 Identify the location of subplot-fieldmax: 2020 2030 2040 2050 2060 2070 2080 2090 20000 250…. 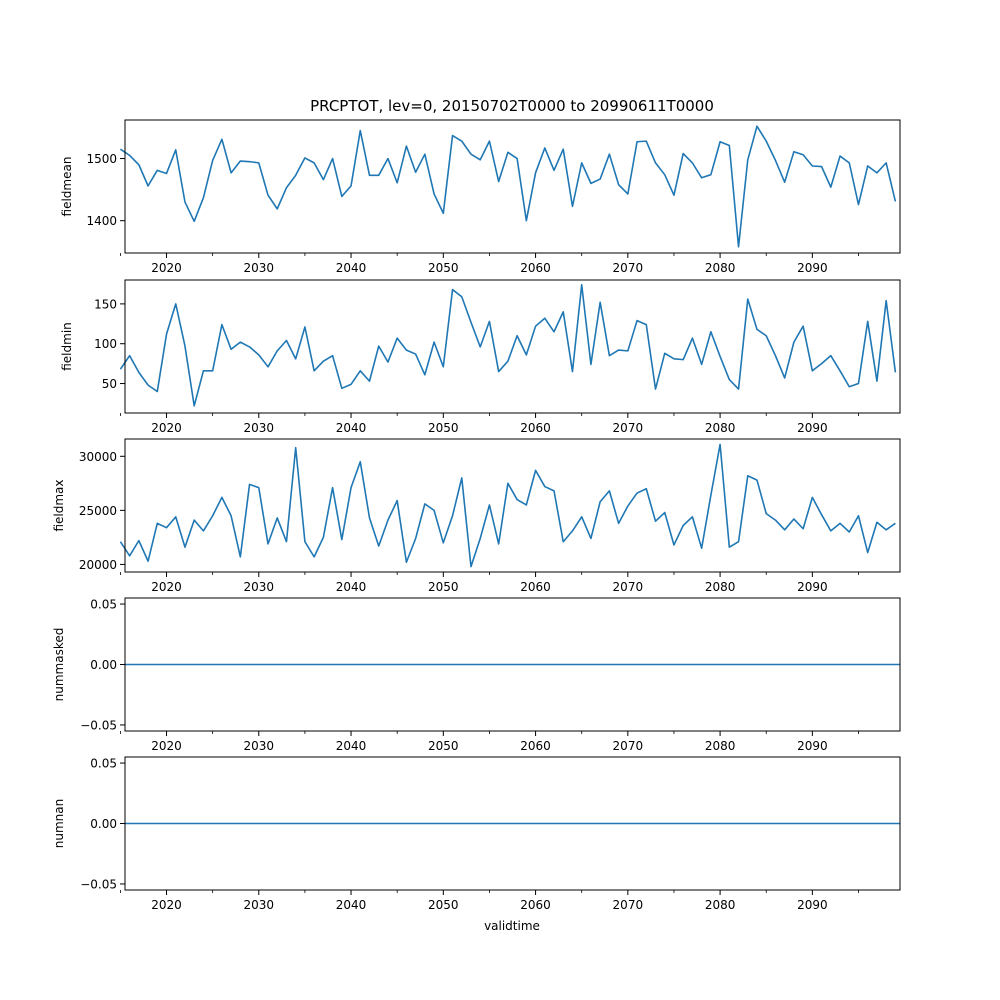
(476, 516).